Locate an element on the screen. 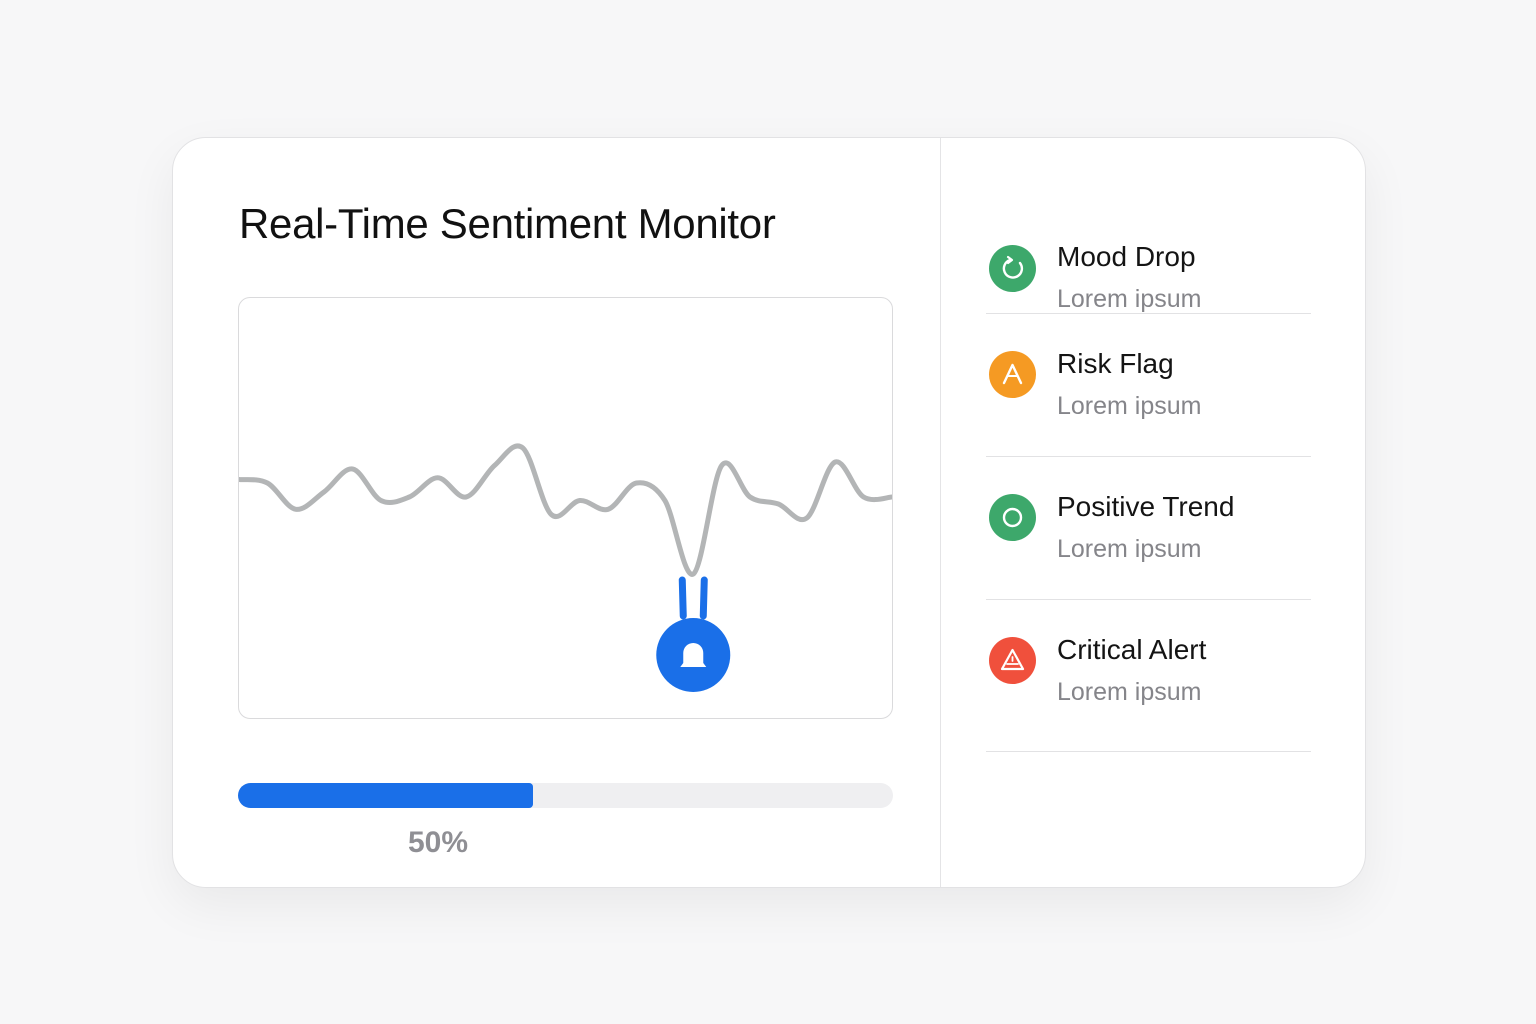 This screenshot has height=1024, width=1536. page-title: Real-Time Sentiment Monitor is located at coordinates (507, 223).